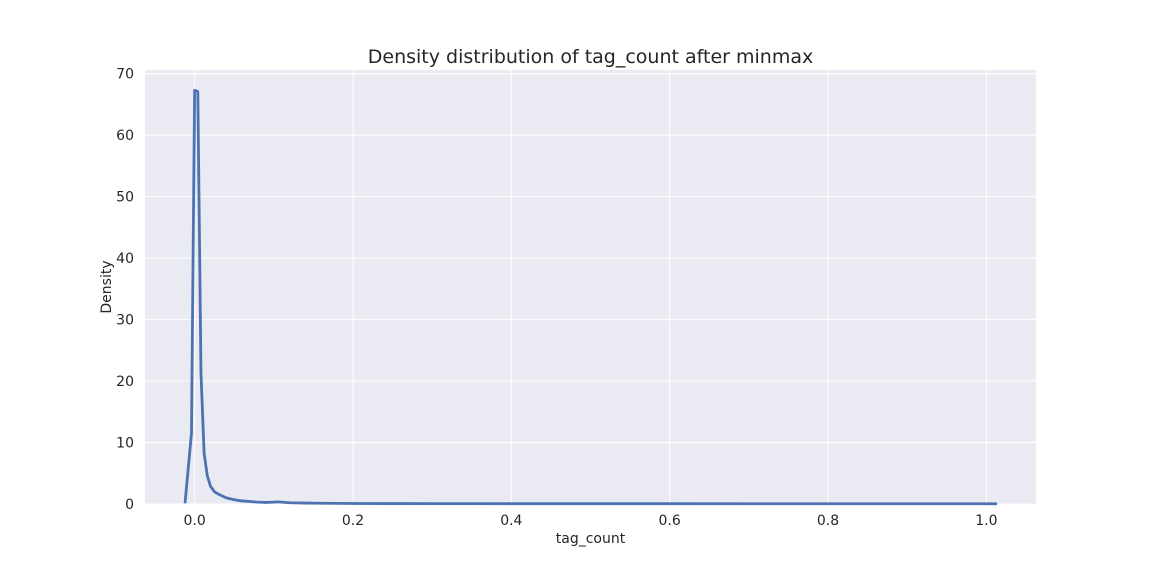 The height and width of the screenshot is (576, 1152). Describe the element at coordinates (828, 521) in the screenshot. I see `x-tick-label: 0.8` at that location.